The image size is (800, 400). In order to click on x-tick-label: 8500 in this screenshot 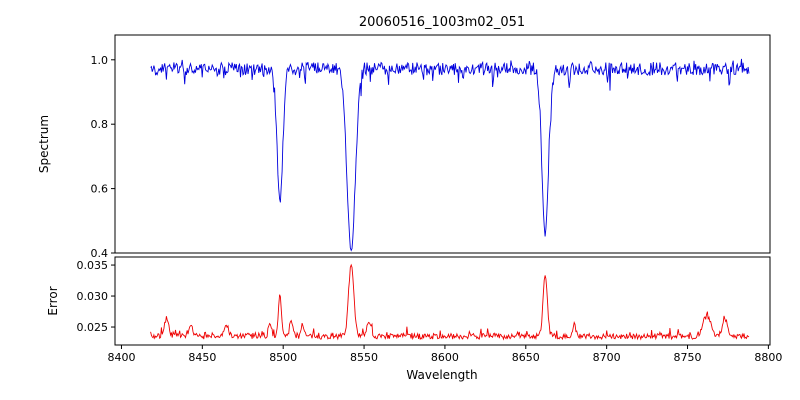, I will do `click(283, 357)`.